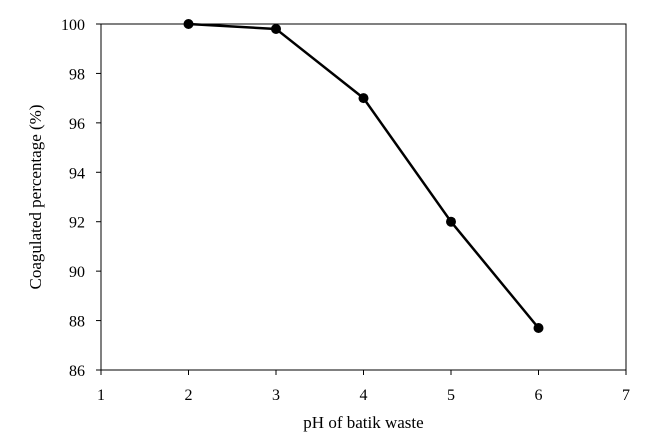  I want to click on y-tick-label: 92, so click(77, 223).